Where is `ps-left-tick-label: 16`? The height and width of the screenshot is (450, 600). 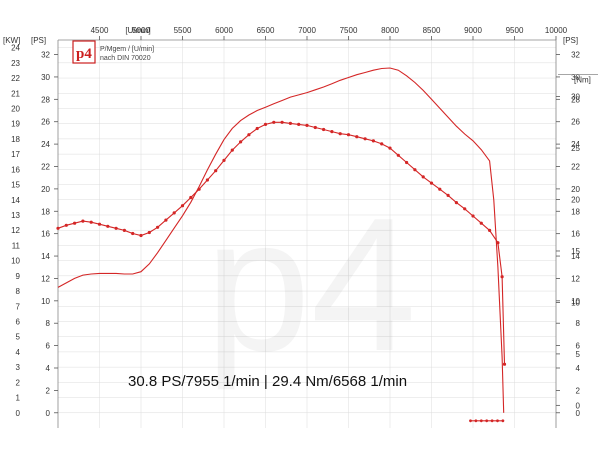 ps-left-tick-label: 16 is located at coordinates (45, 234).